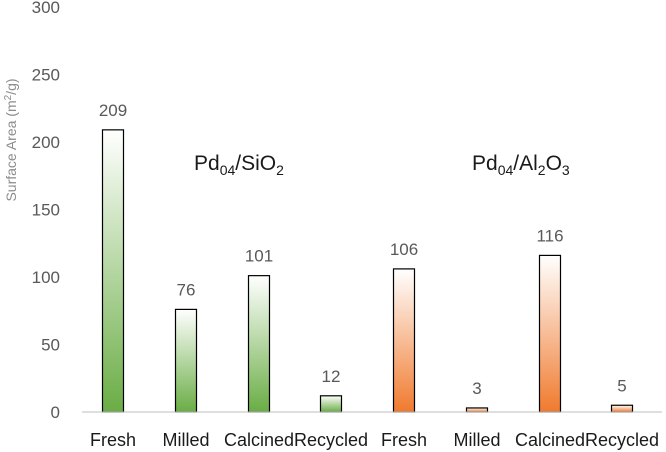 The height and width of the screenshot is (452, 666). I want to click on data-label: 5, so click(621, 385).